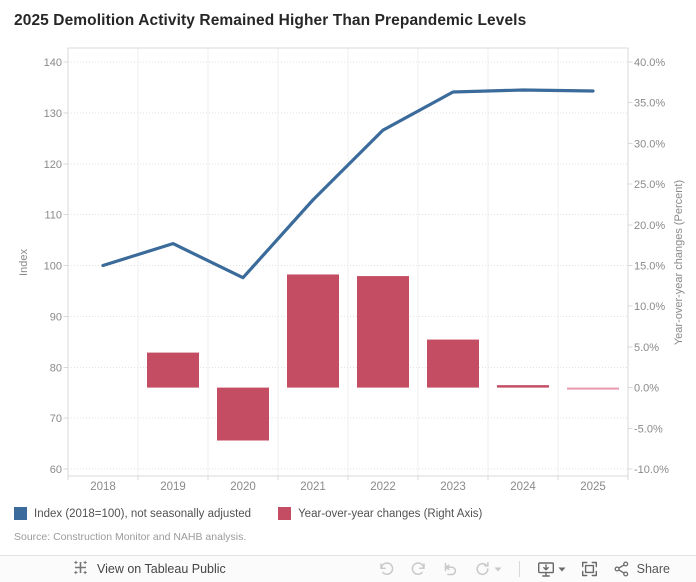  I want to click on svg-text: 40.0%, so click(649, 63).